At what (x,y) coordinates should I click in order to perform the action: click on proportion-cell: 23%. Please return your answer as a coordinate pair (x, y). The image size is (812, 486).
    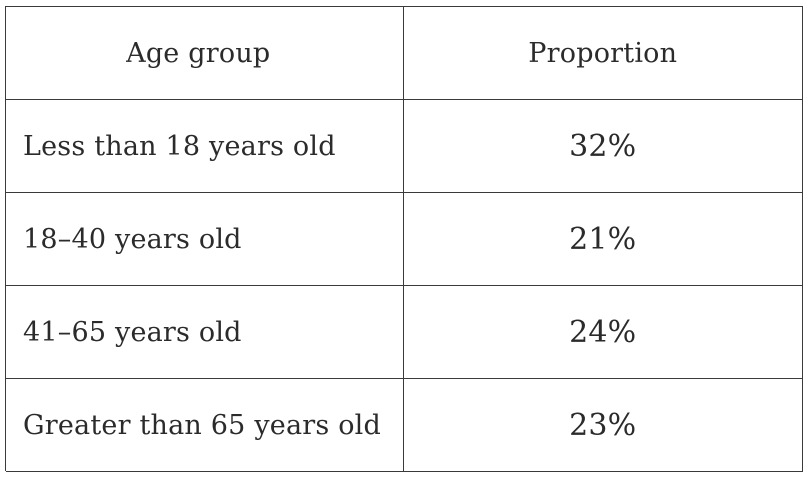
    Looking at the image, I should click on (603, 425).